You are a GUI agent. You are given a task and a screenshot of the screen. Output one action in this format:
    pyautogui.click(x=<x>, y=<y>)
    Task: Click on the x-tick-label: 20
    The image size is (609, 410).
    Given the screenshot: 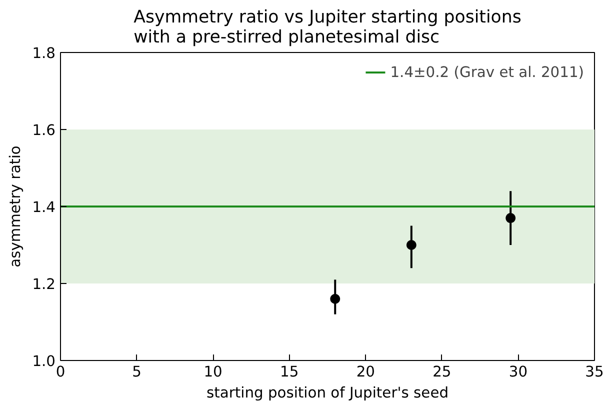 What is the action you would take?
    pyautogui.click(x=365, y=372)
    